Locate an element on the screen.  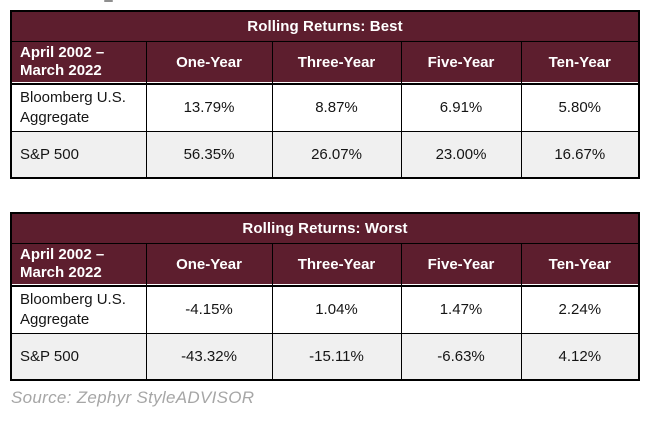
value-cell: -43.32% is located at coordinates (209, 356).